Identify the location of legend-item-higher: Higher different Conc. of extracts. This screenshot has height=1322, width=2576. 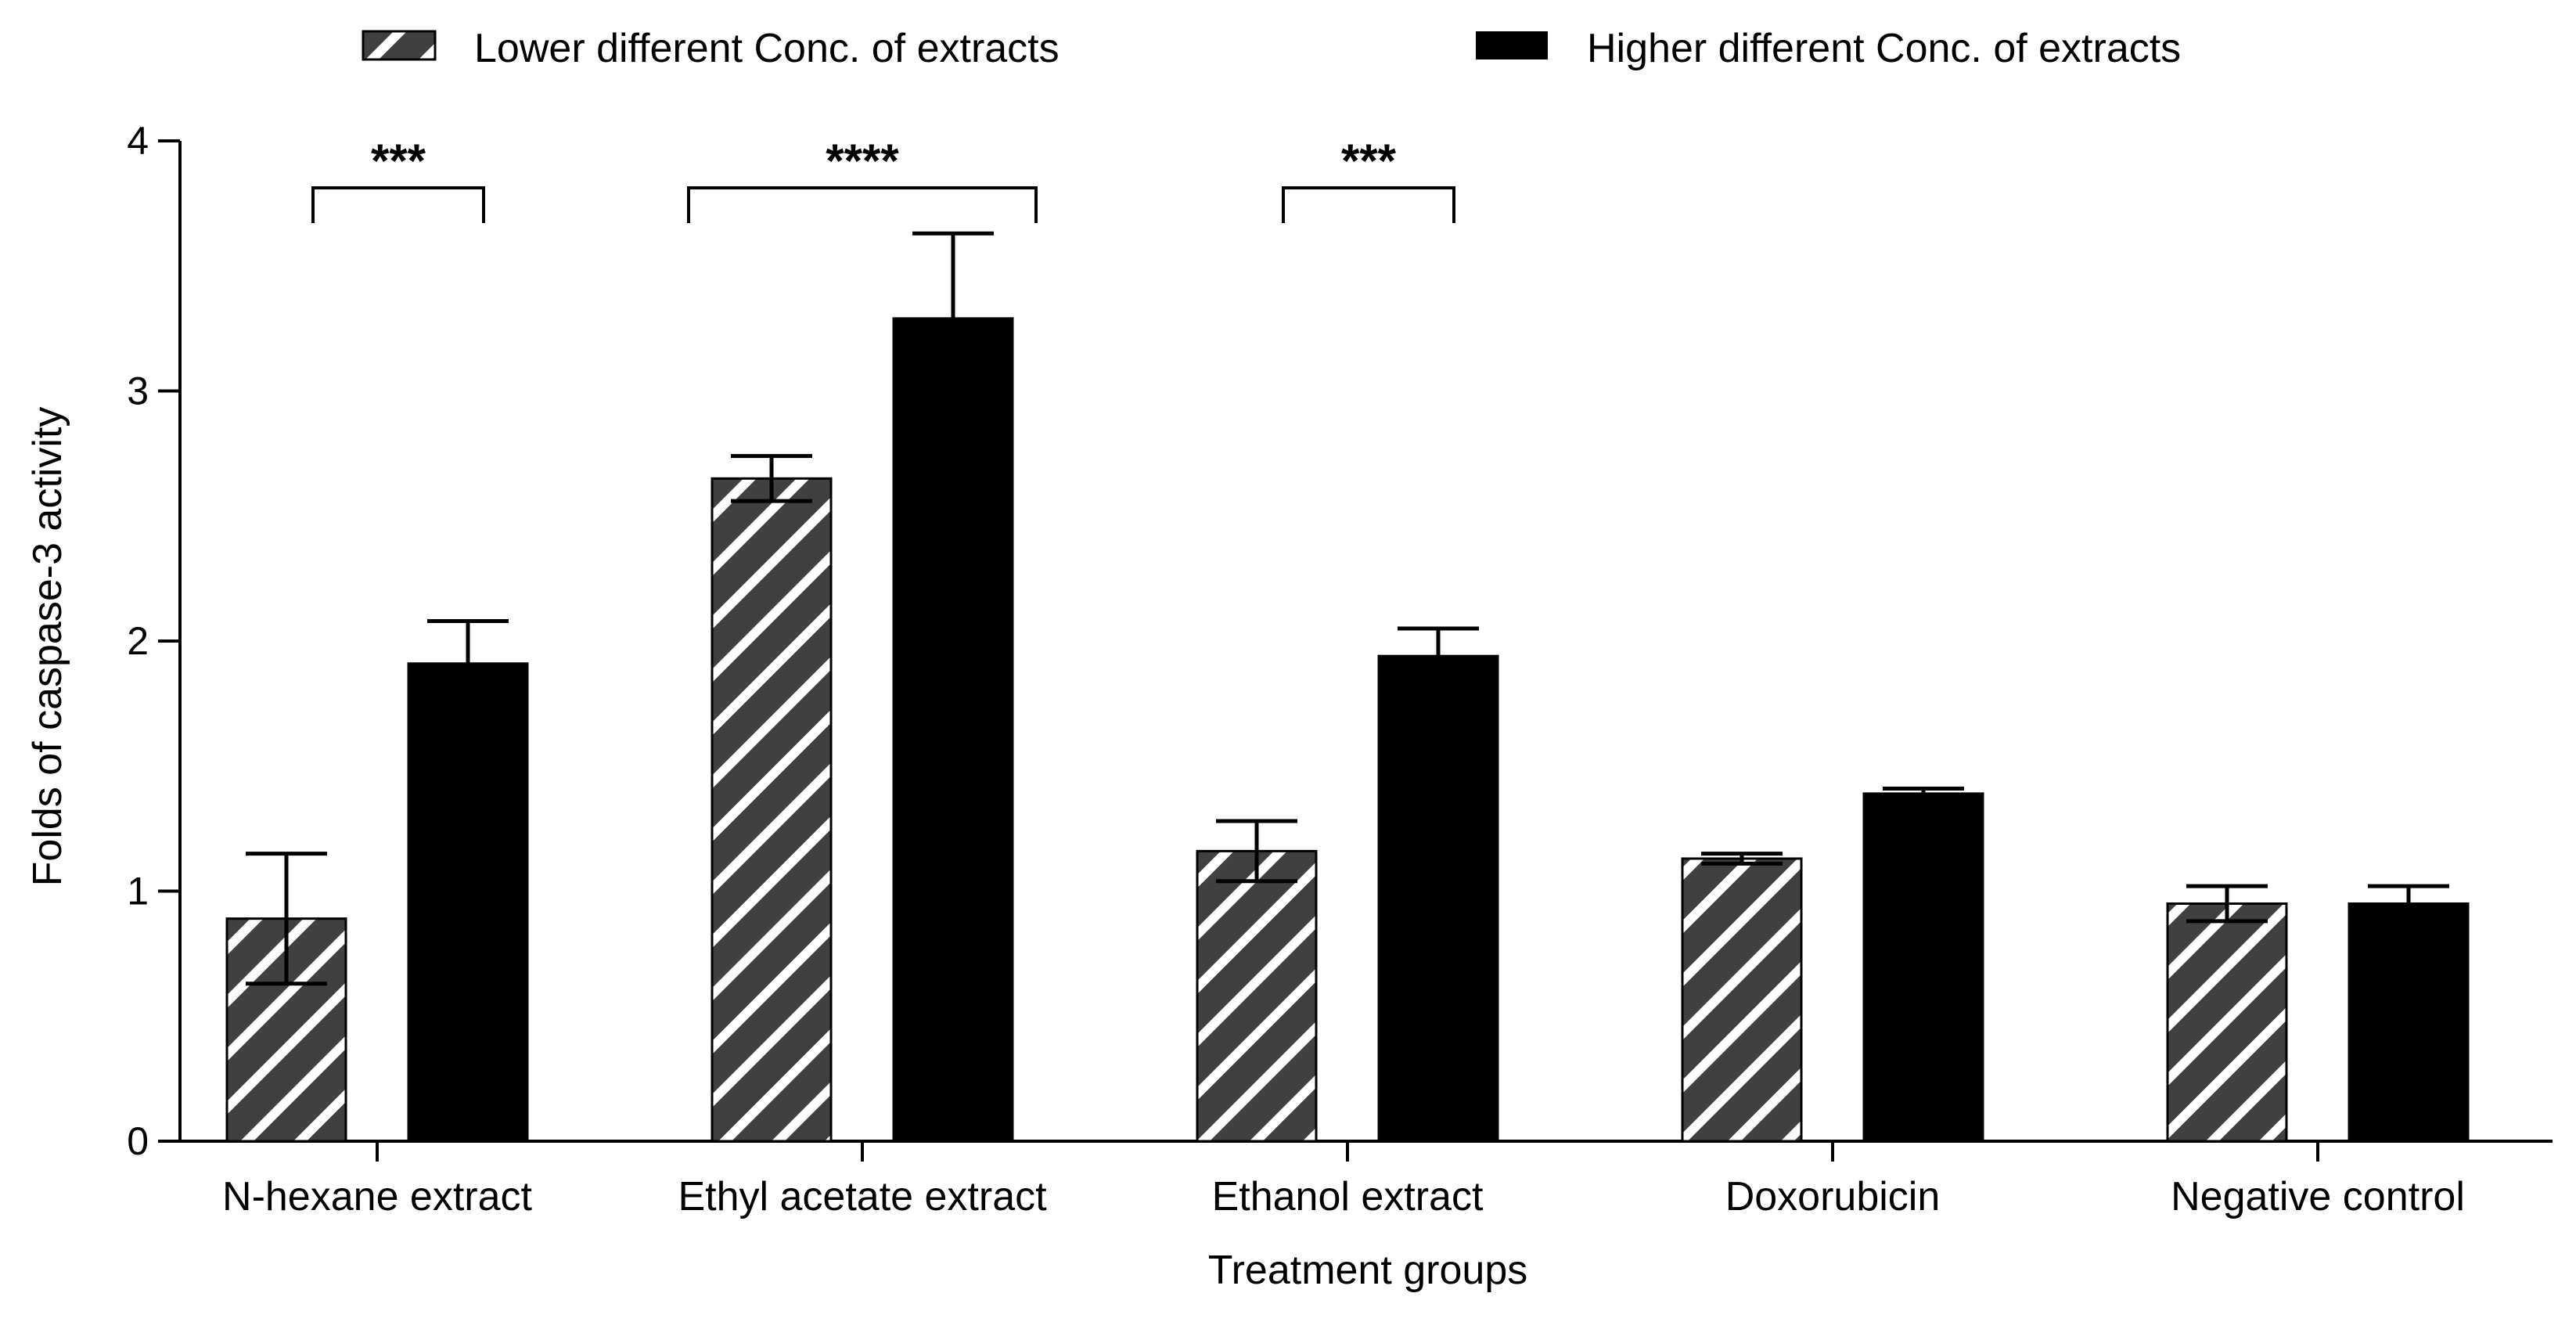
(1828, 48).